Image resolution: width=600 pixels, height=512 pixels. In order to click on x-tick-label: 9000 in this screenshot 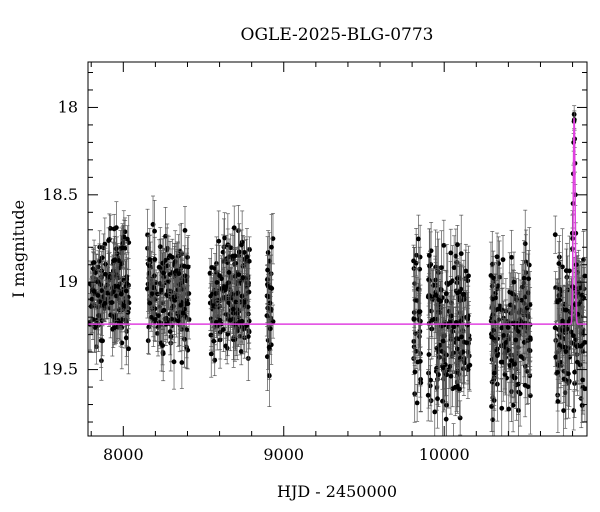, I will do `click(283, 454)`.